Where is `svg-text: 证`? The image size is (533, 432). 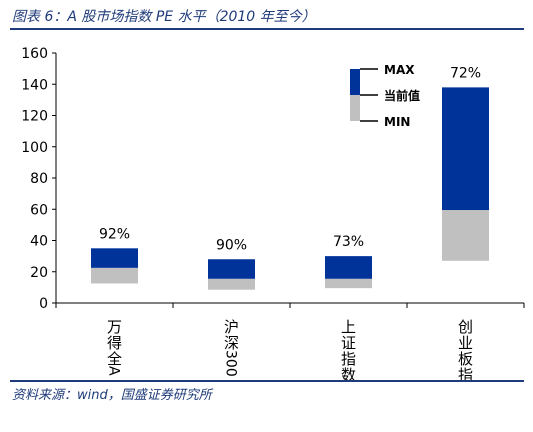 svg-text: 证 is located at coordinates (348, 343).